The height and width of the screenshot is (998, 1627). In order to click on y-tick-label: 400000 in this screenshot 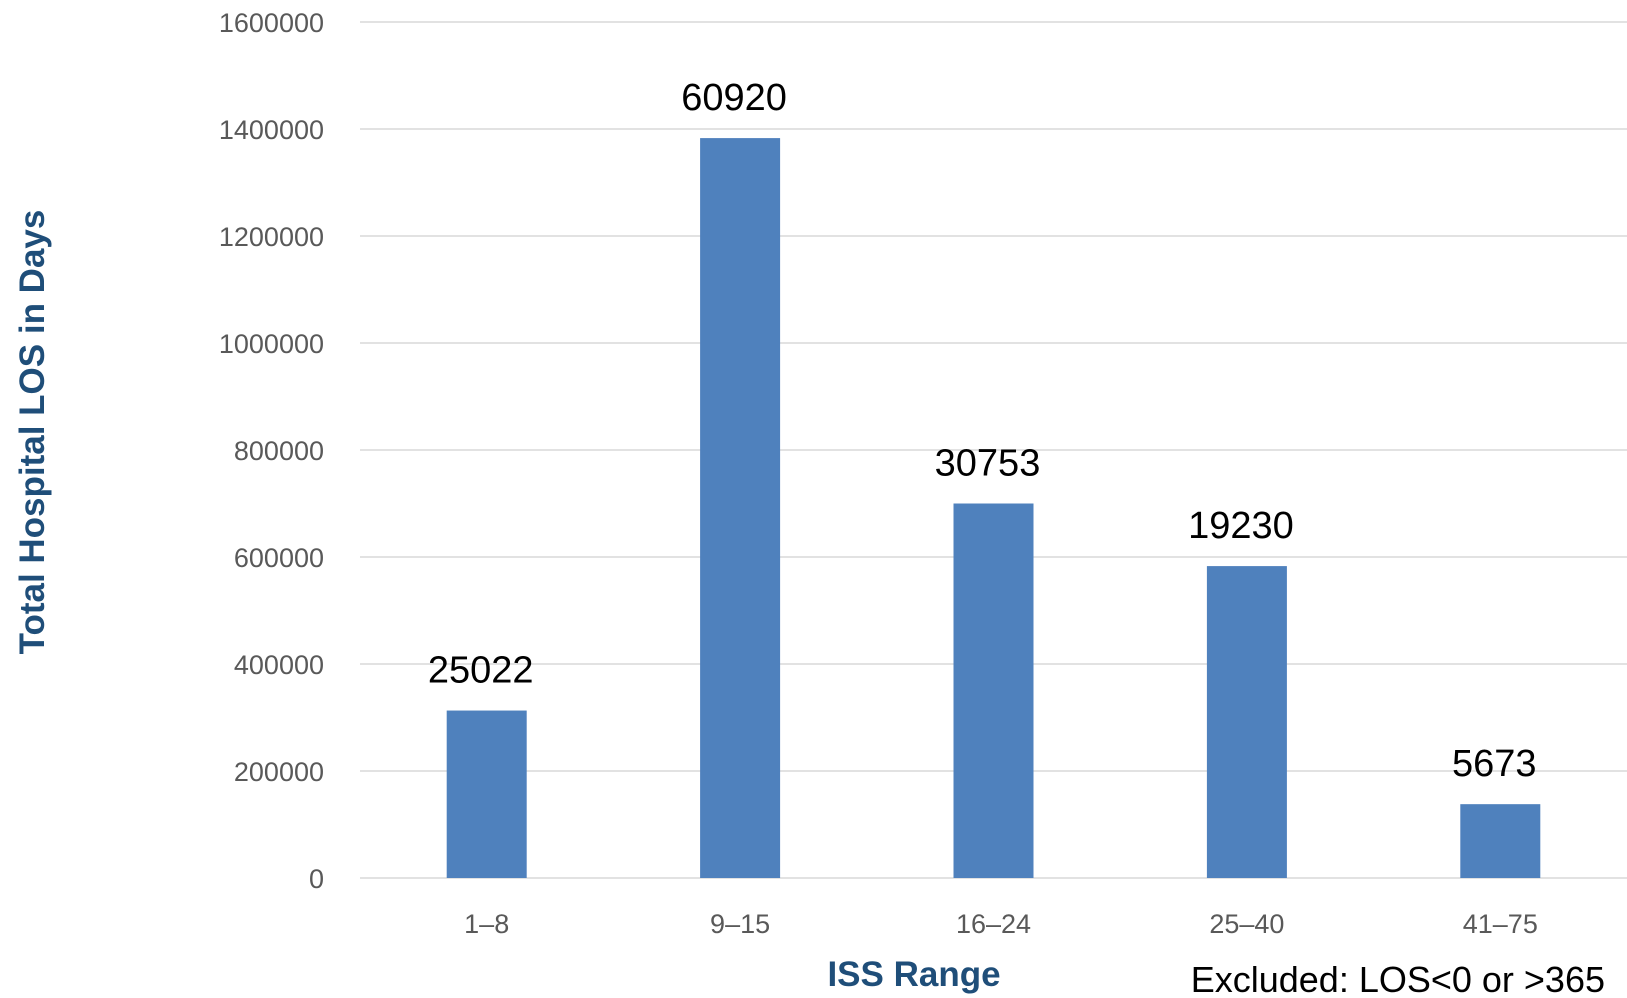, I will do `click(279, 665)`.